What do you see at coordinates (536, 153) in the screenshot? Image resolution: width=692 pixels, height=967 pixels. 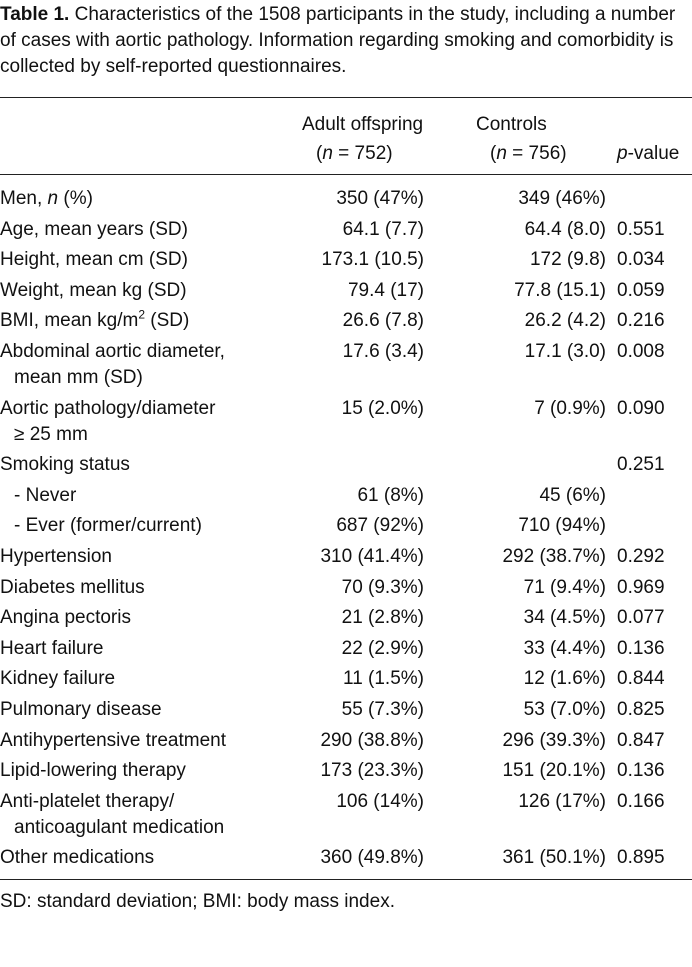 I see `text-segment: = 756)` at bounding box center [536, 153].